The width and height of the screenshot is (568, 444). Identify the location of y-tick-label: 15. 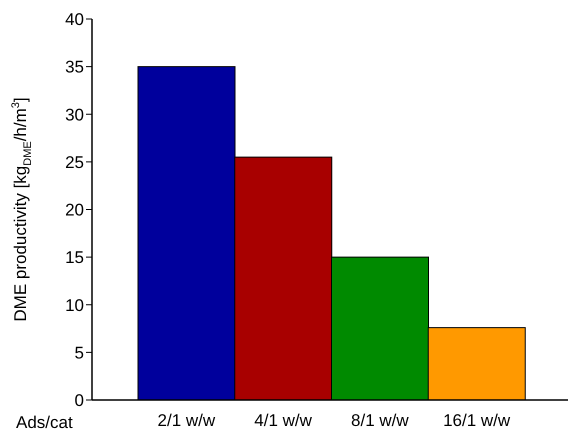
(74, 258).